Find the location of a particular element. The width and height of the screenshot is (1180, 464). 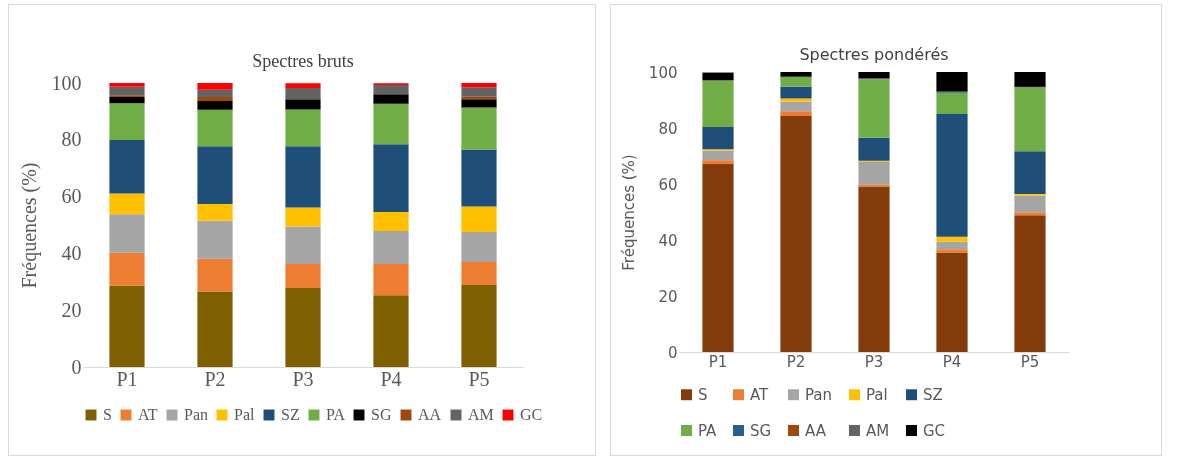

chart-title: Spectres bruts is located at coordinates (303, 61).